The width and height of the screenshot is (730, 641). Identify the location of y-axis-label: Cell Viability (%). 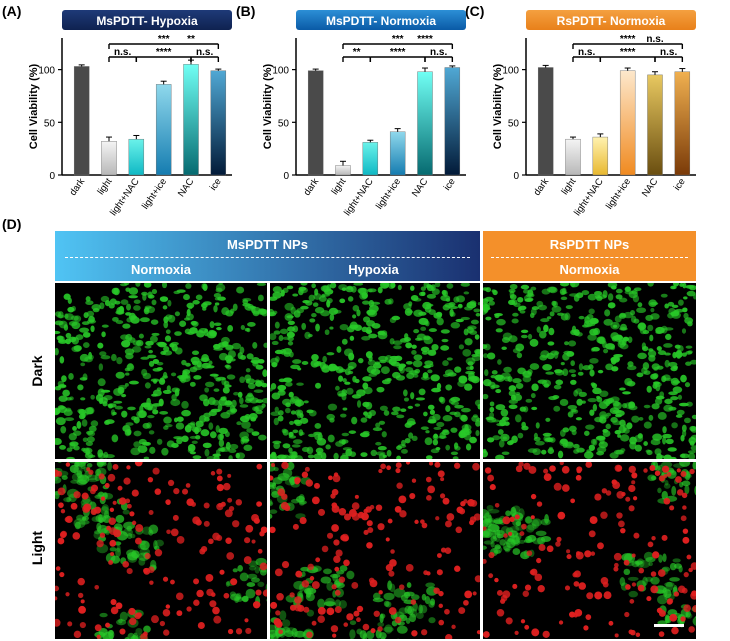
(268, 106).